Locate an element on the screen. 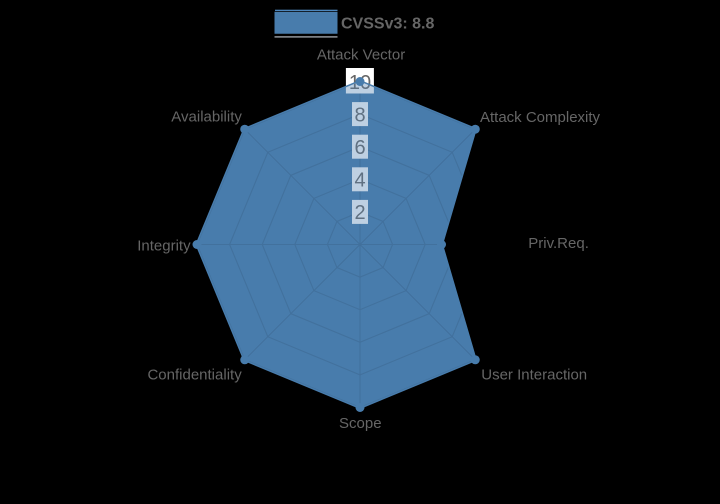 The width and height of the screenshot is (720, 504). svg-text: CVSSv3: 8.8 is located at coordinates (387, 24).